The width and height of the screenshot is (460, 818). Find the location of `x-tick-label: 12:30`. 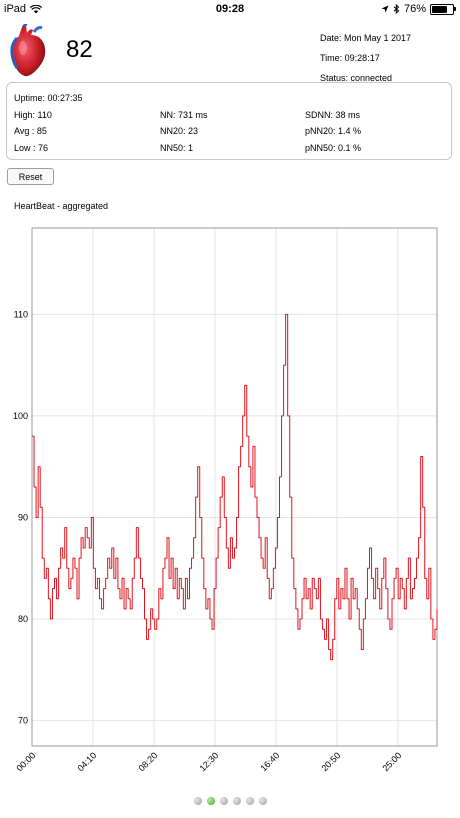

x-tick-label: 12:30 is located at coordinates (208, 761).